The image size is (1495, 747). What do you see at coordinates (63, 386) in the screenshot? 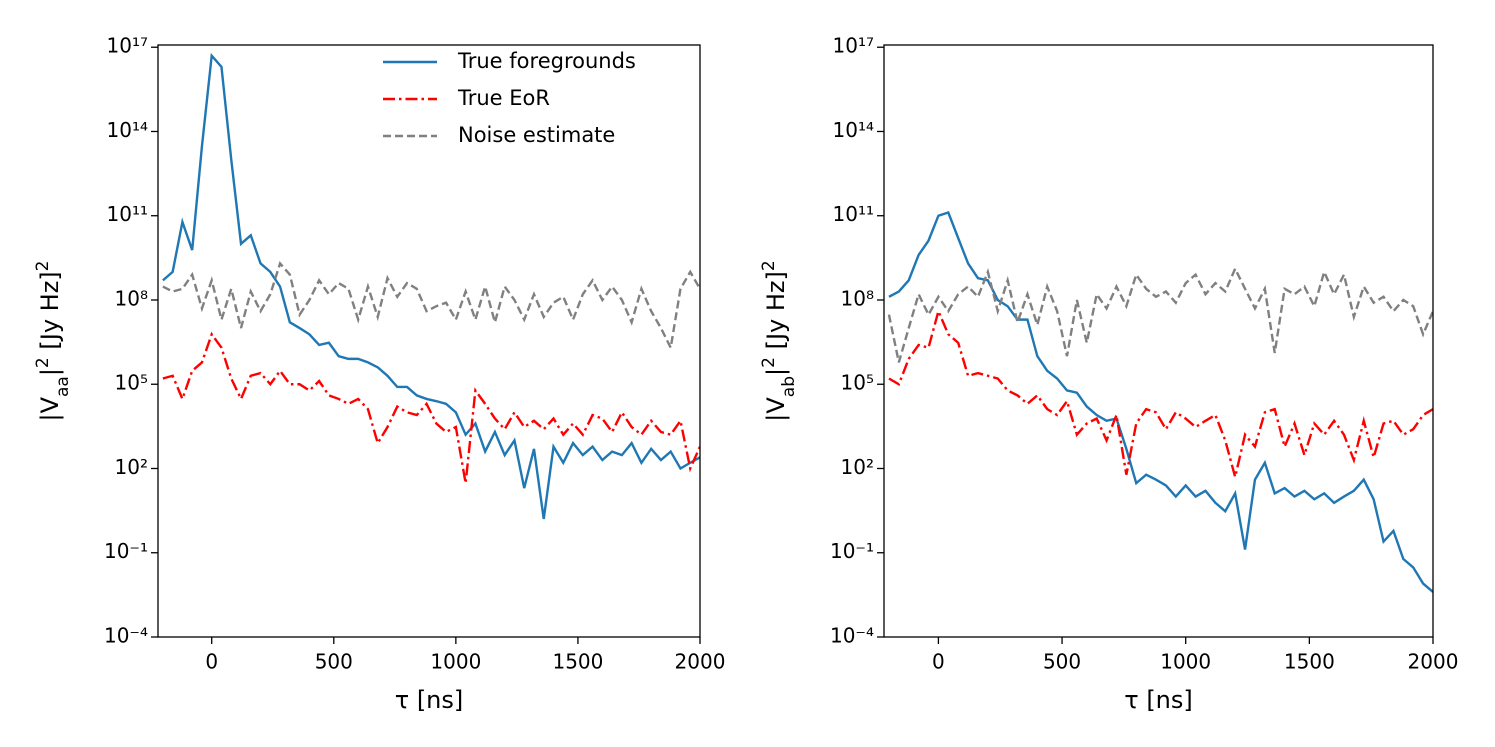
I see `y-axis-label-part: aa` at bounding box center [63, 386].